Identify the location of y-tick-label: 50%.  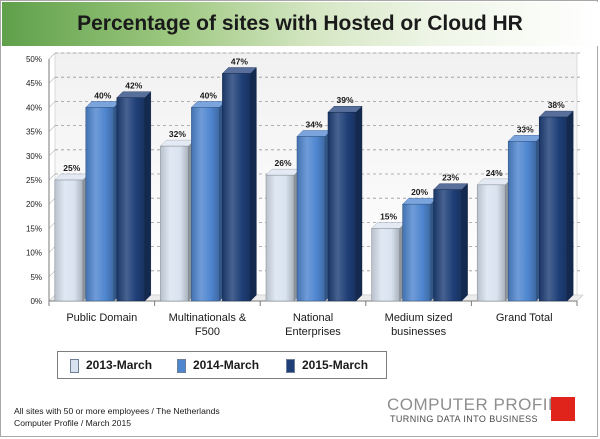
(34, 59).